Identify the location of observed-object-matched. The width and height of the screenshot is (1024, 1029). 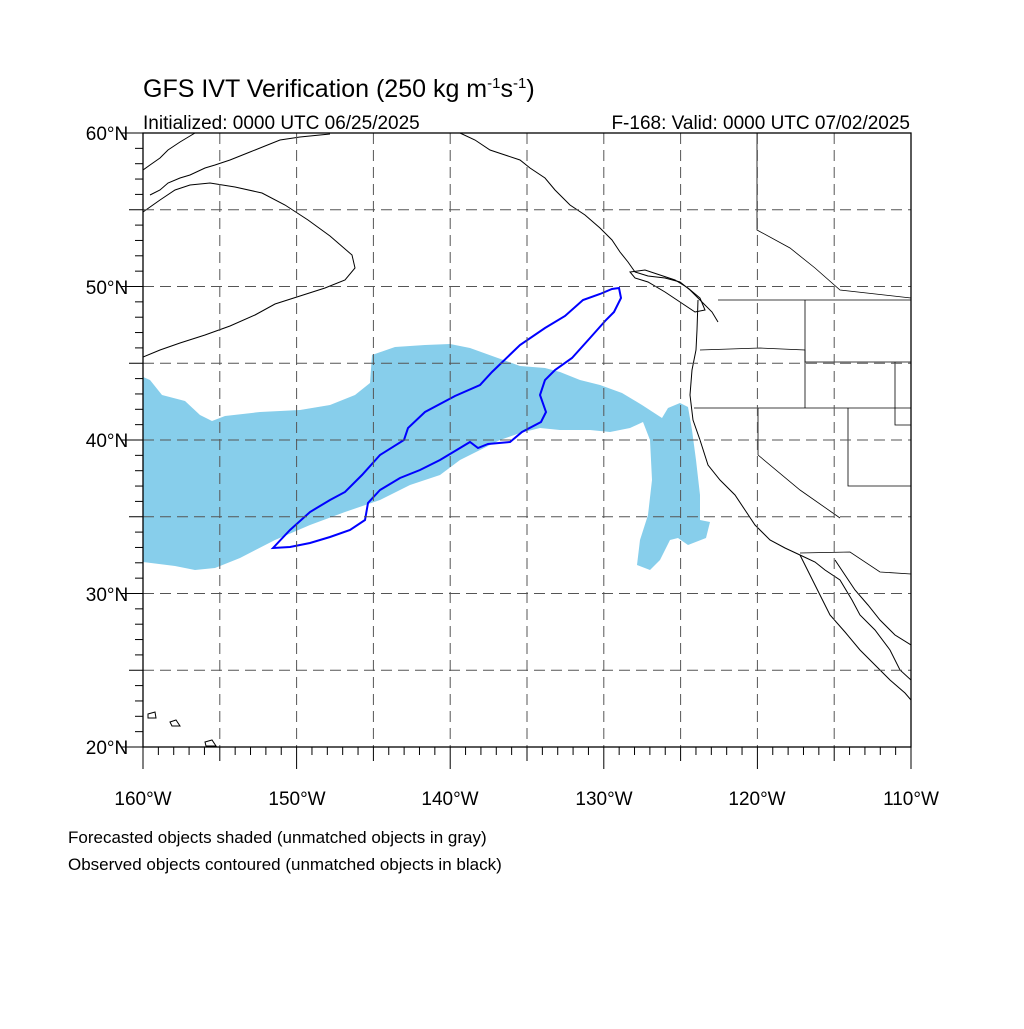
(446, 418).